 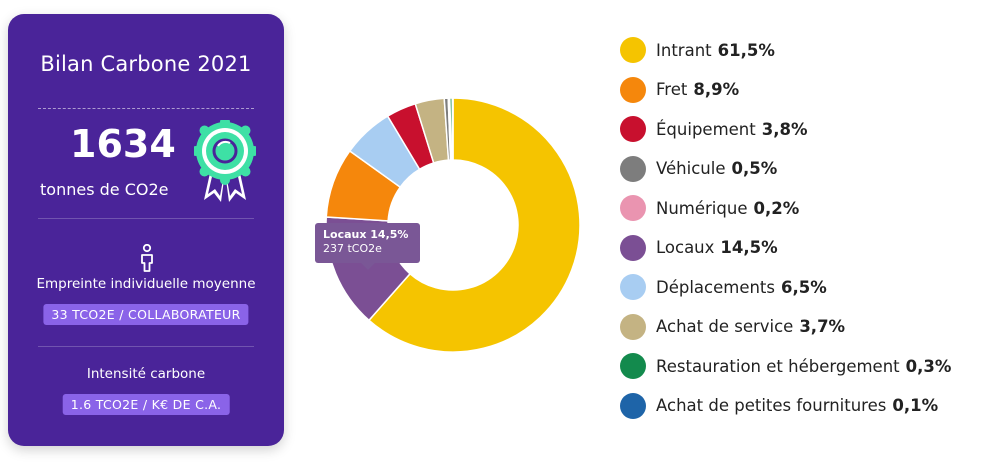 I want to click on legend-item: Achat de petites fournitures 0,1%, so click(x=779, y=406).